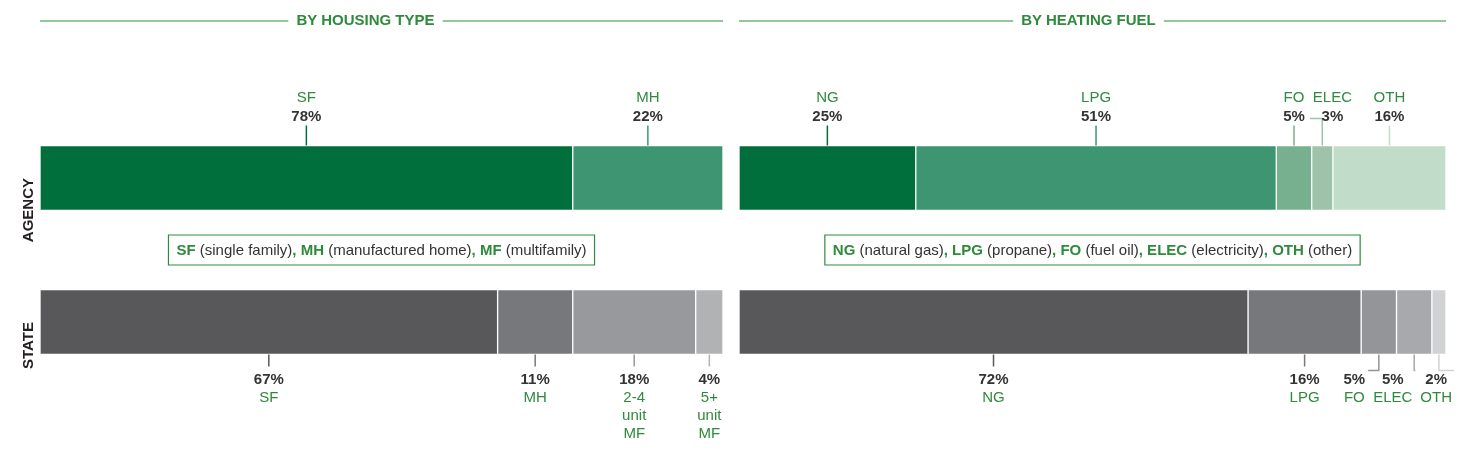 The height and width of the screenshot is (474, 1462). Describe the element at coordinates (827, 115) in the screenshot. I see `data-label: 25%` at that location.